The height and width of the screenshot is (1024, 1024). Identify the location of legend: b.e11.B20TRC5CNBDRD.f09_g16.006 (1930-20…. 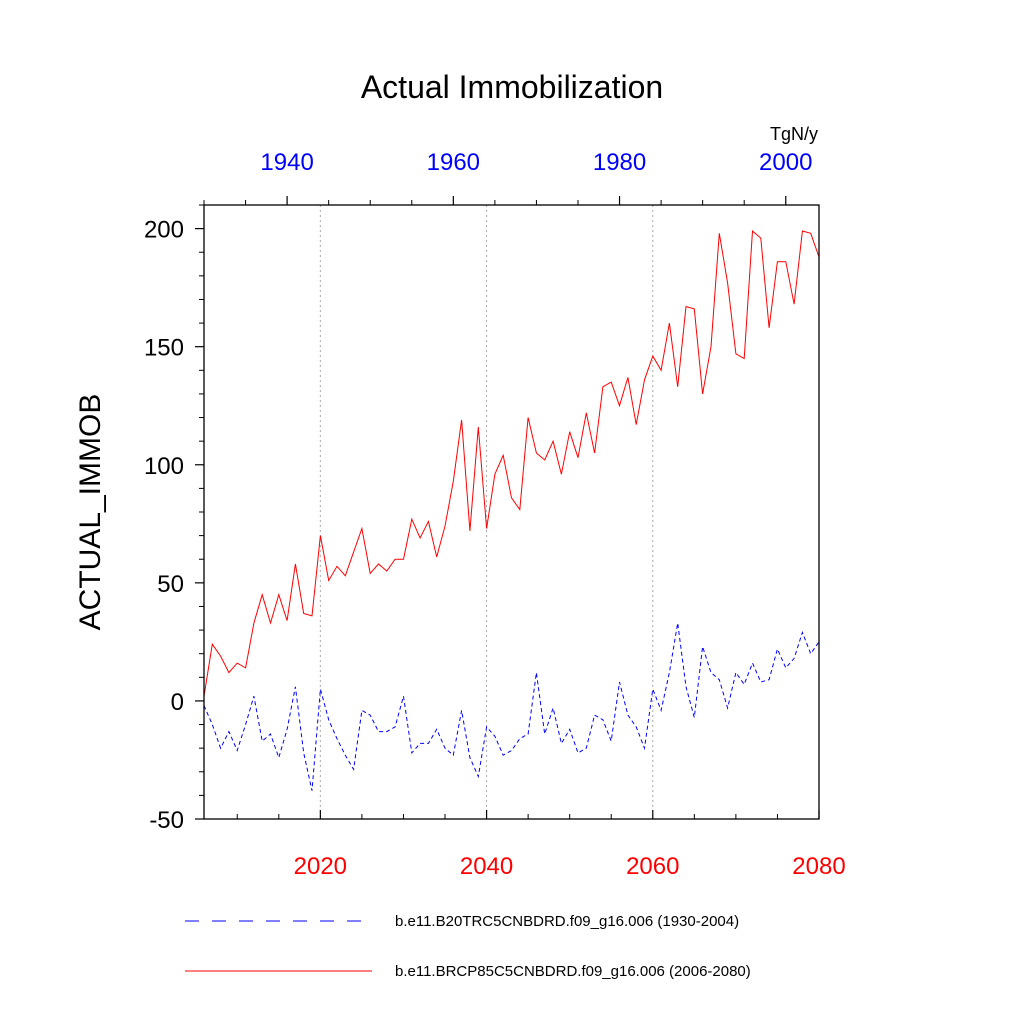
(468, 946).